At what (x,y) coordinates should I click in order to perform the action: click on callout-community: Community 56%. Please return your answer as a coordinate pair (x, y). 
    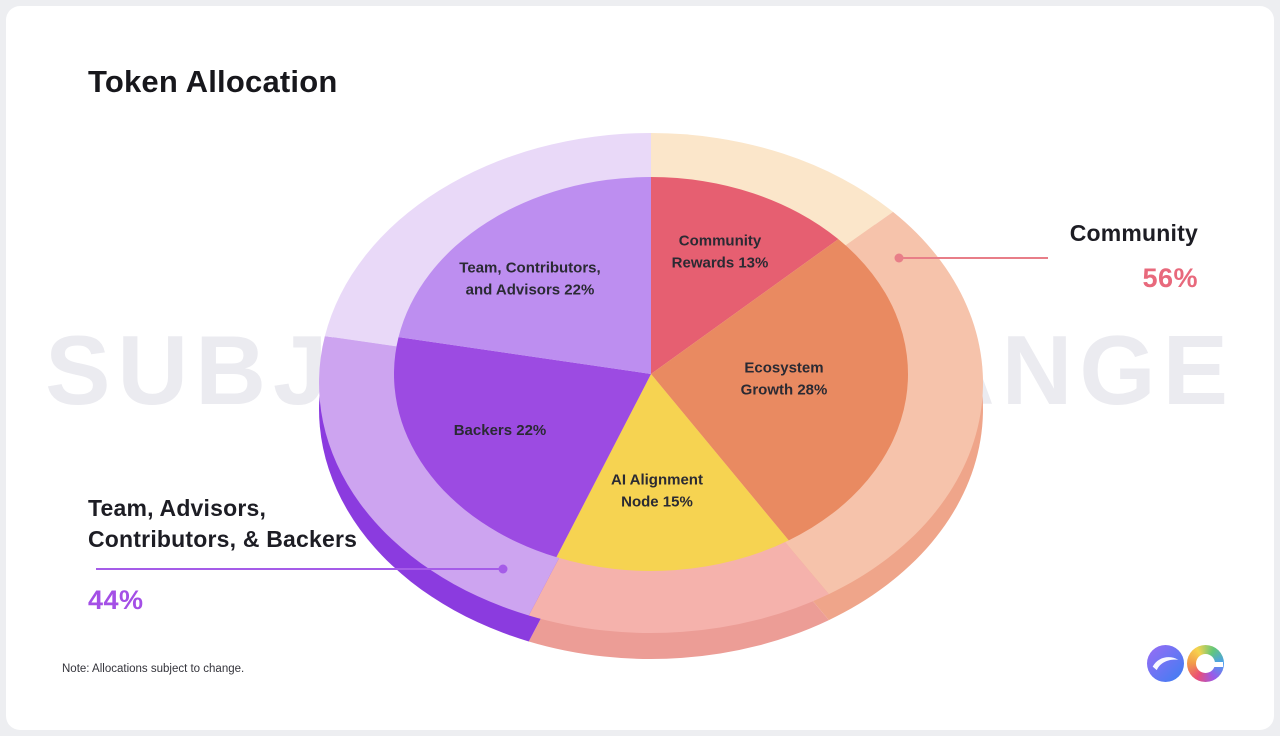
    Looking at the image, I should click on (1134, 256).